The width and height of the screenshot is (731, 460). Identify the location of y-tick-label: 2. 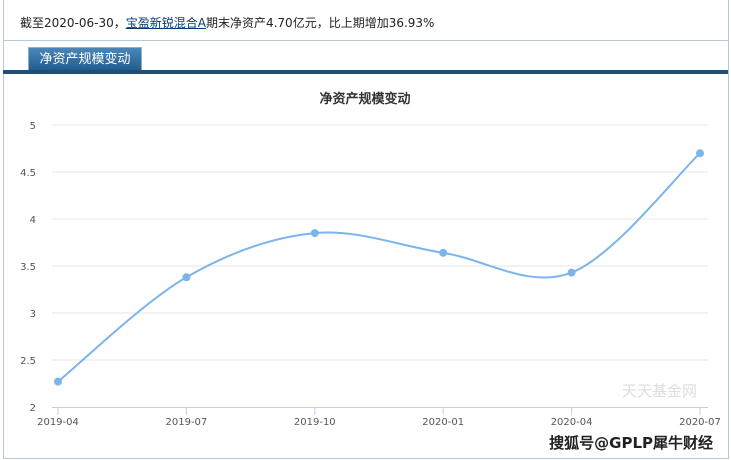
(33, 408).